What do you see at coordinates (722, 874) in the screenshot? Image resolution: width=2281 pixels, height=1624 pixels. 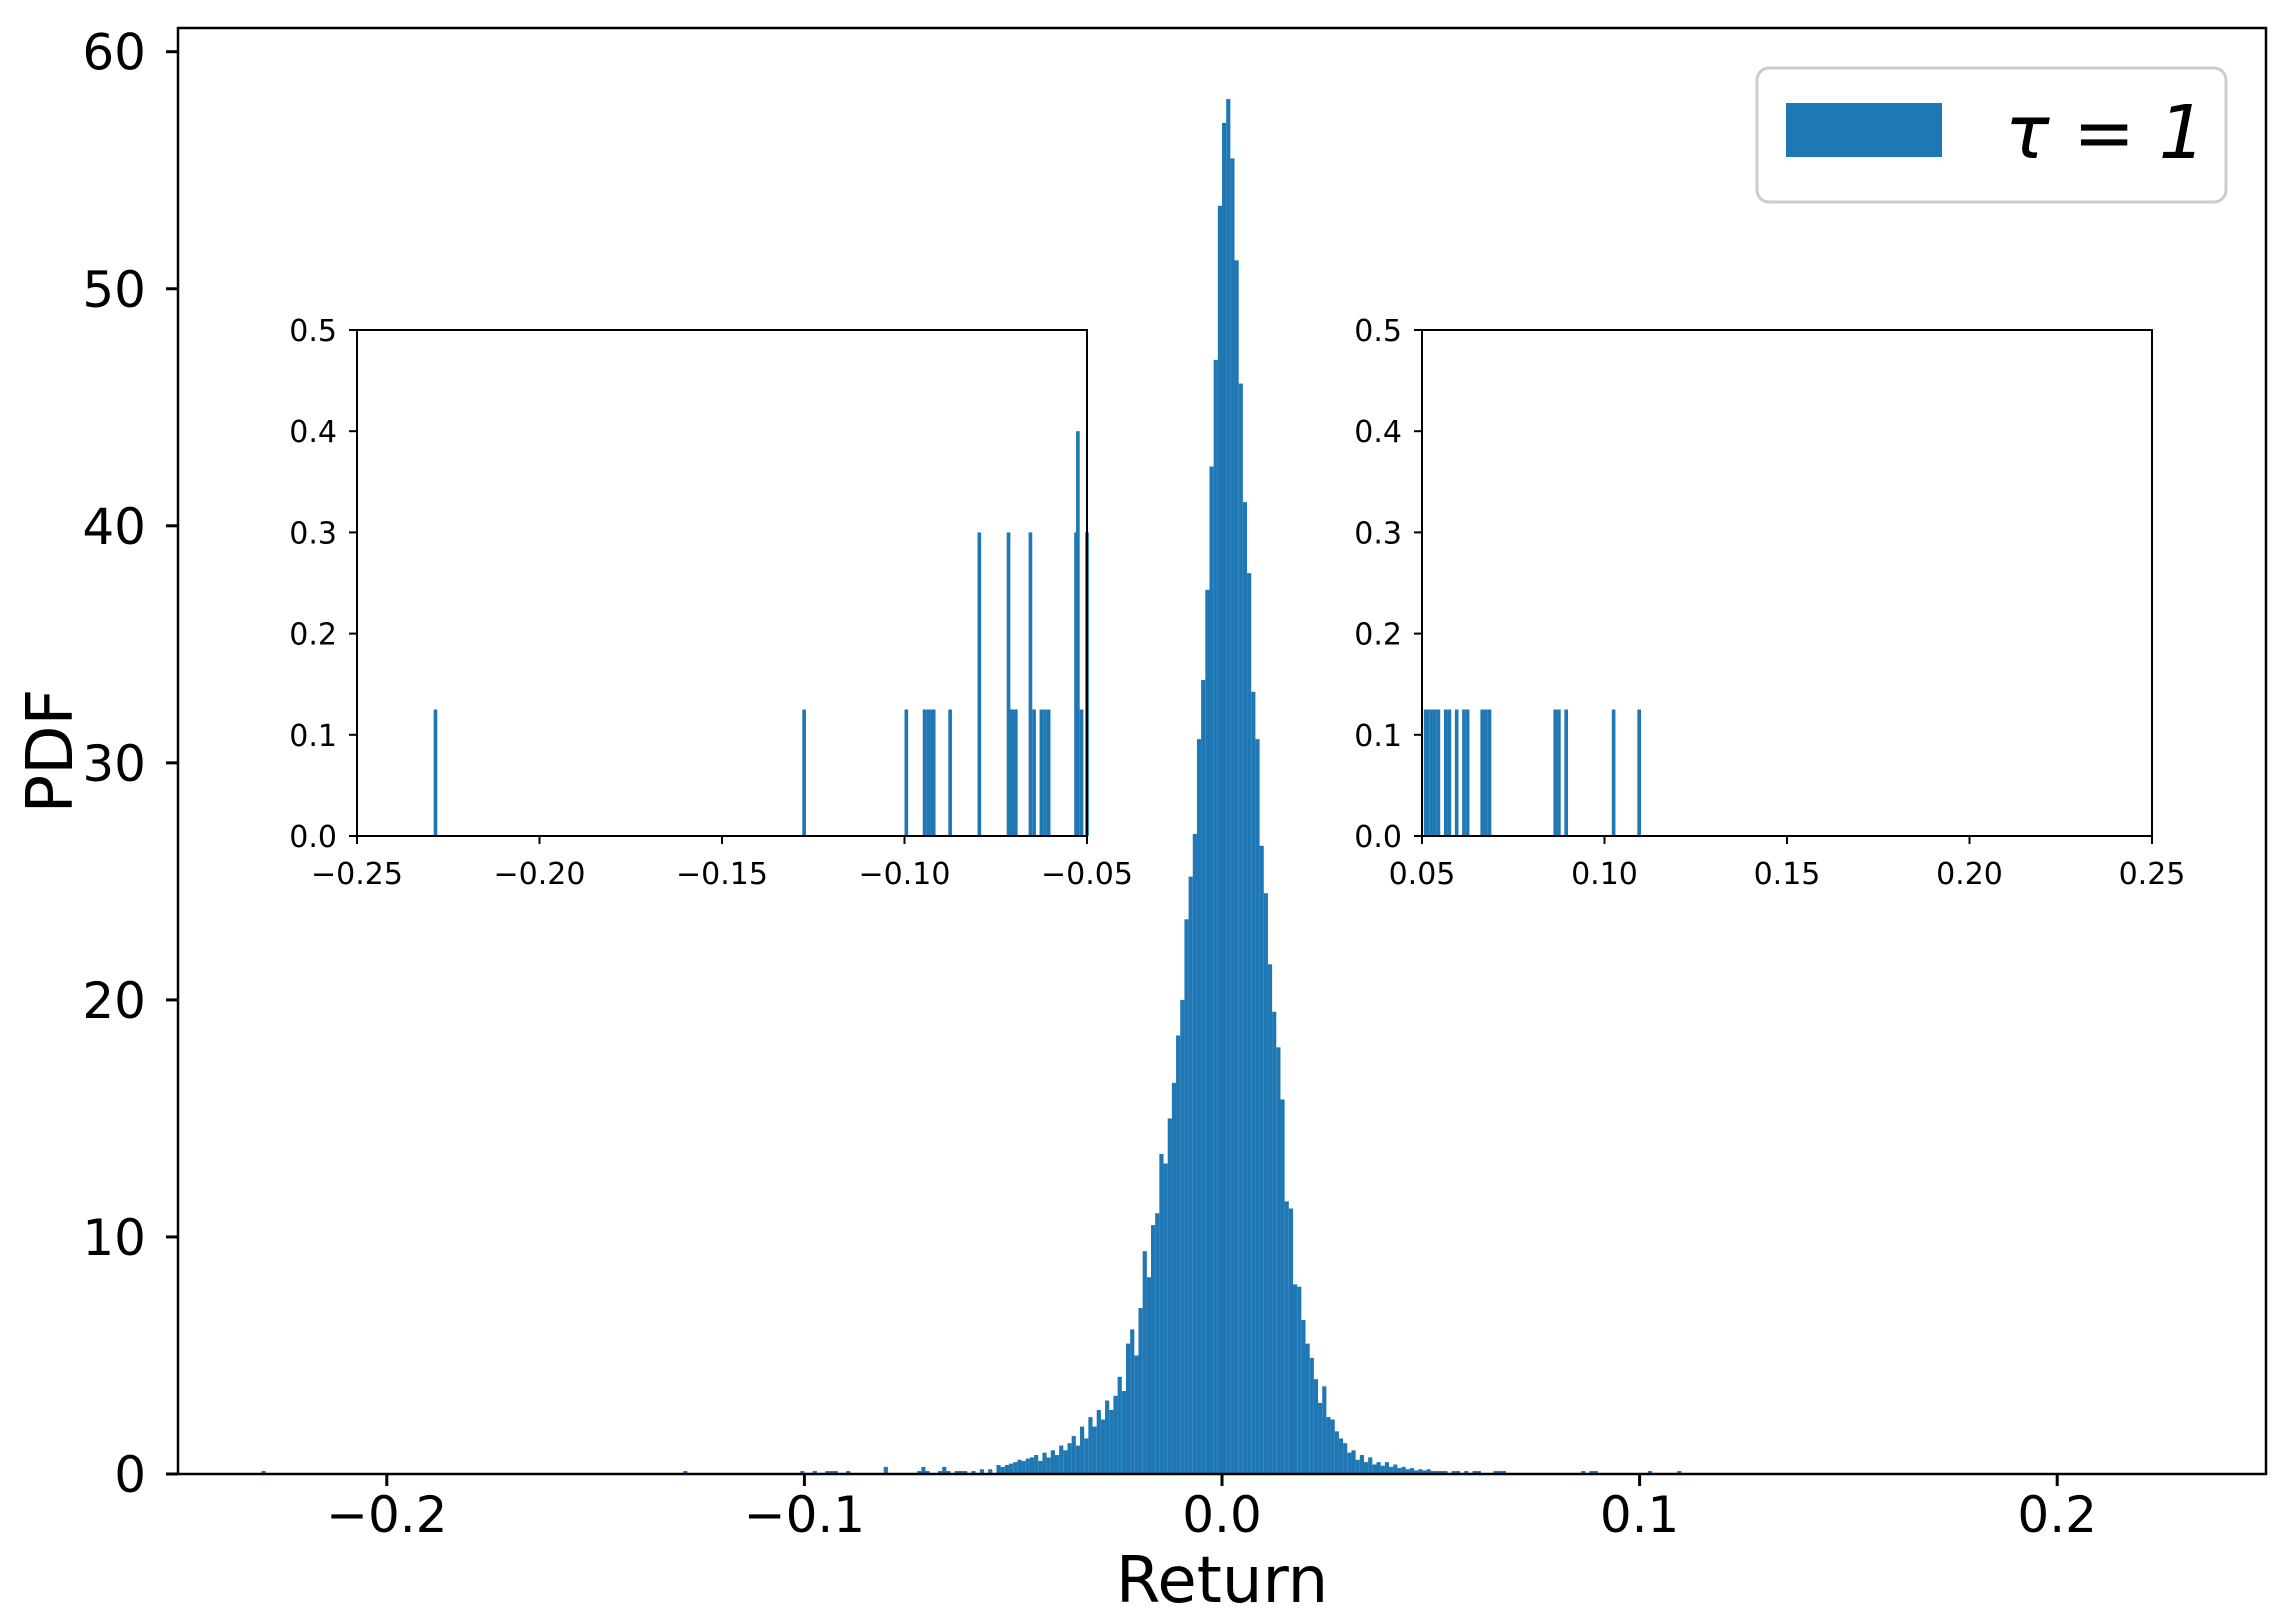 I see `inset-left-xtick-label-2: −0.15` at bounding box center [722, 874].